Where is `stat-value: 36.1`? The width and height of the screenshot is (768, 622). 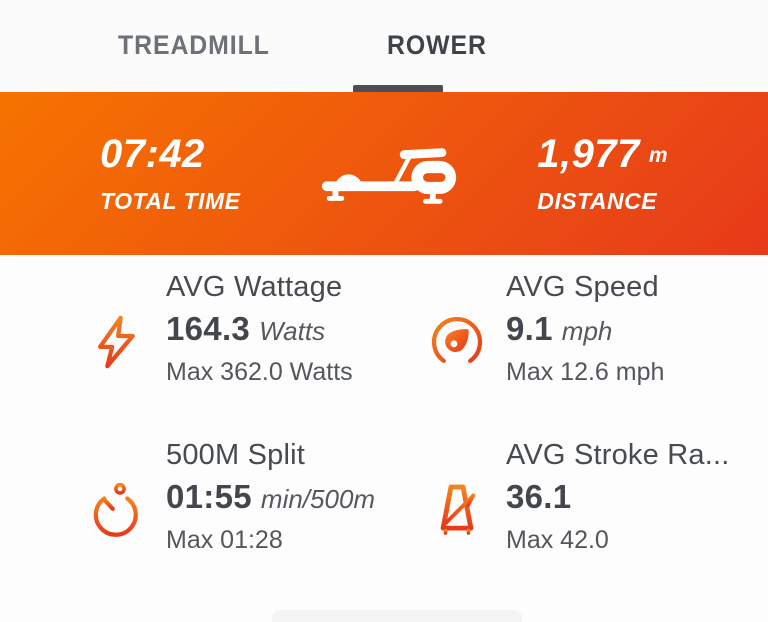 stat-value: 36.1 is located at coordinates (539, 496).